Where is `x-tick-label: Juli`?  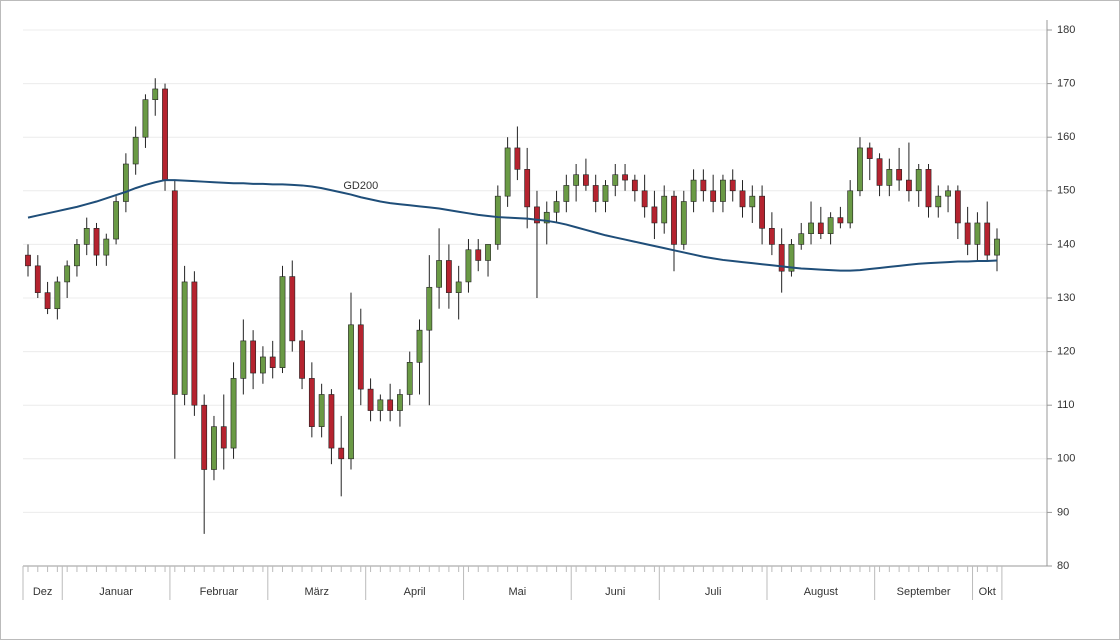 x-tick-label: Juli is located at coordinates (713, 592).